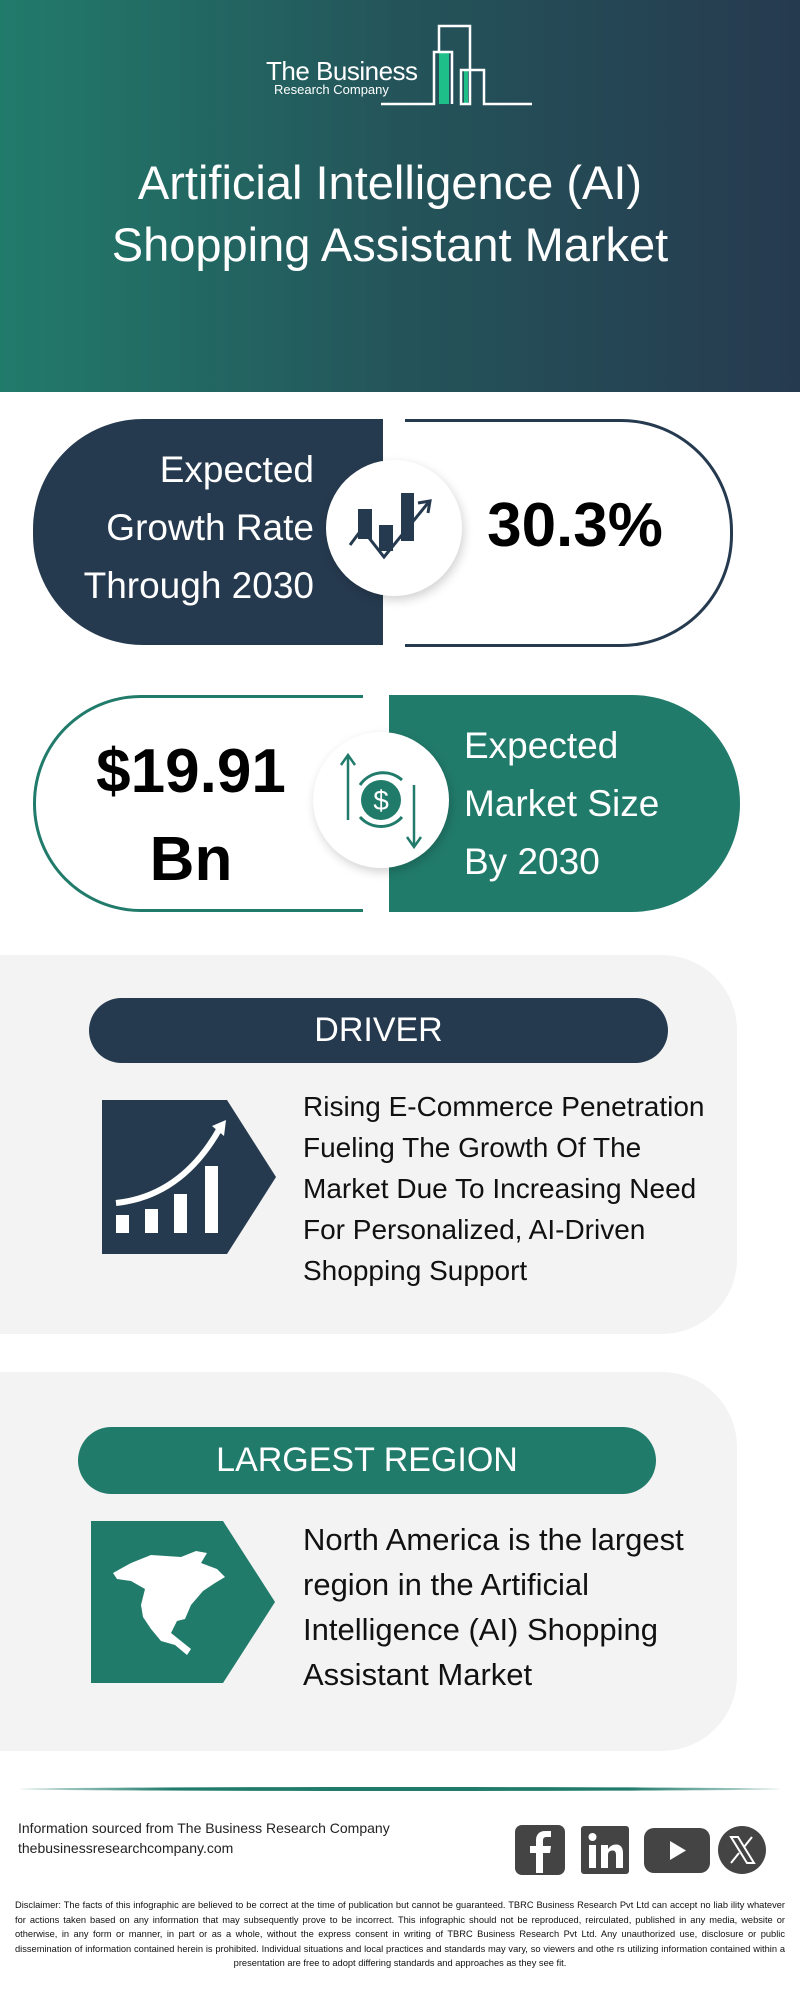  What do you see at coordinates (742, 1850) in the screenshot?
I see `x-icon` at bounding box center [742, 1850].